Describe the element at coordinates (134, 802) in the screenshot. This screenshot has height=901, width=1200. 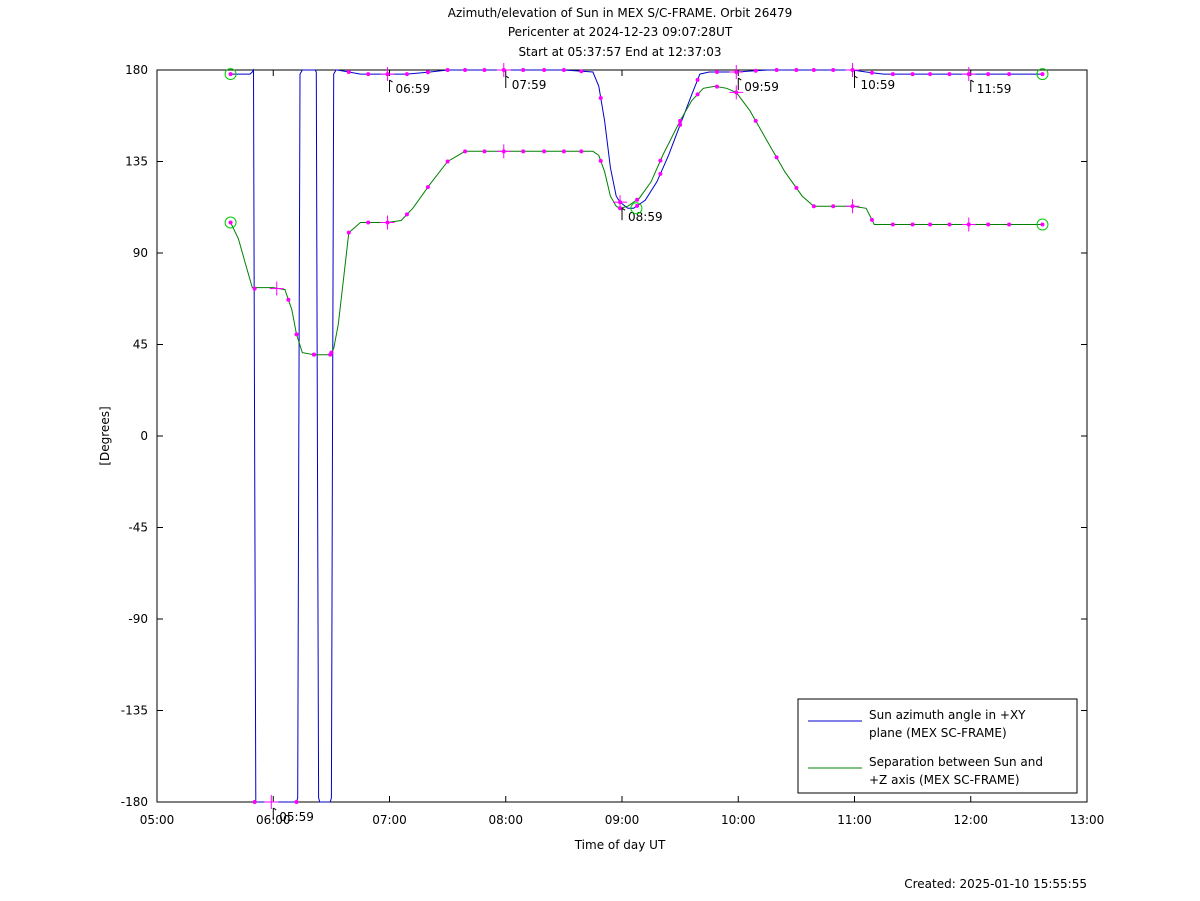
I see `y-tick-label: -180` at that location.